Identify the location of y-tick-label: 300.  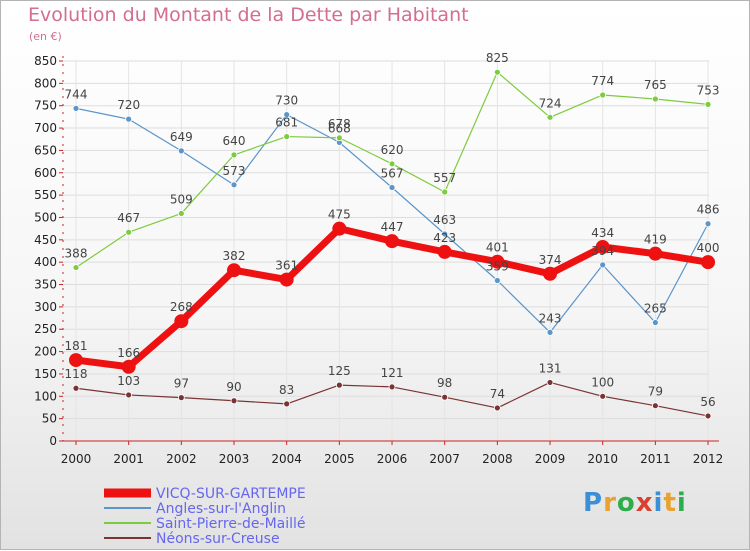
(45, 307).